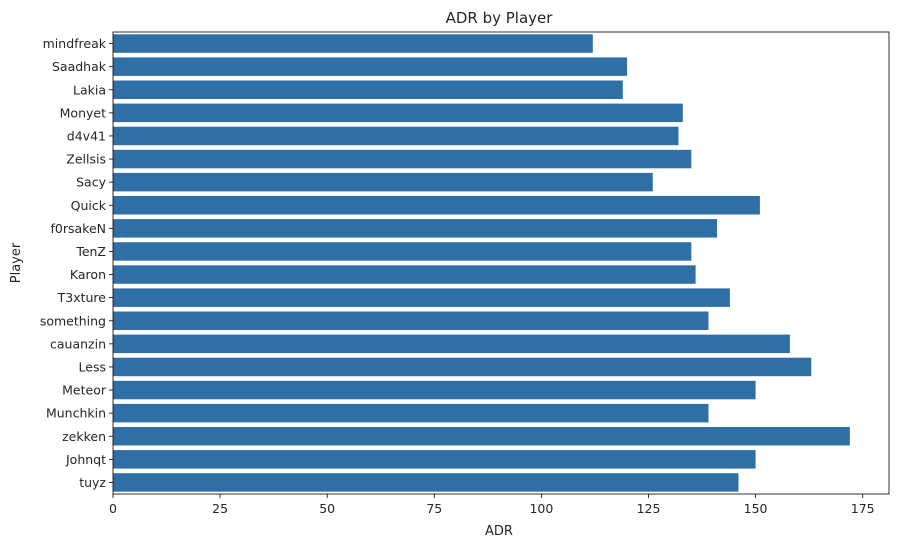 This screenshot has width=897, height=547. I want to click on bar-Monyet, so click(398, 113).